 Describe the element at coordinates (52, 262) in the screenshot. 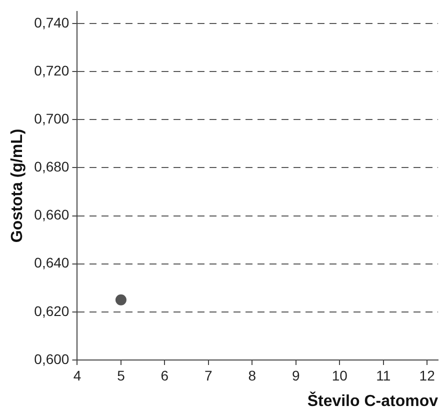

I see `y-tick-label: 0,640` at that location.